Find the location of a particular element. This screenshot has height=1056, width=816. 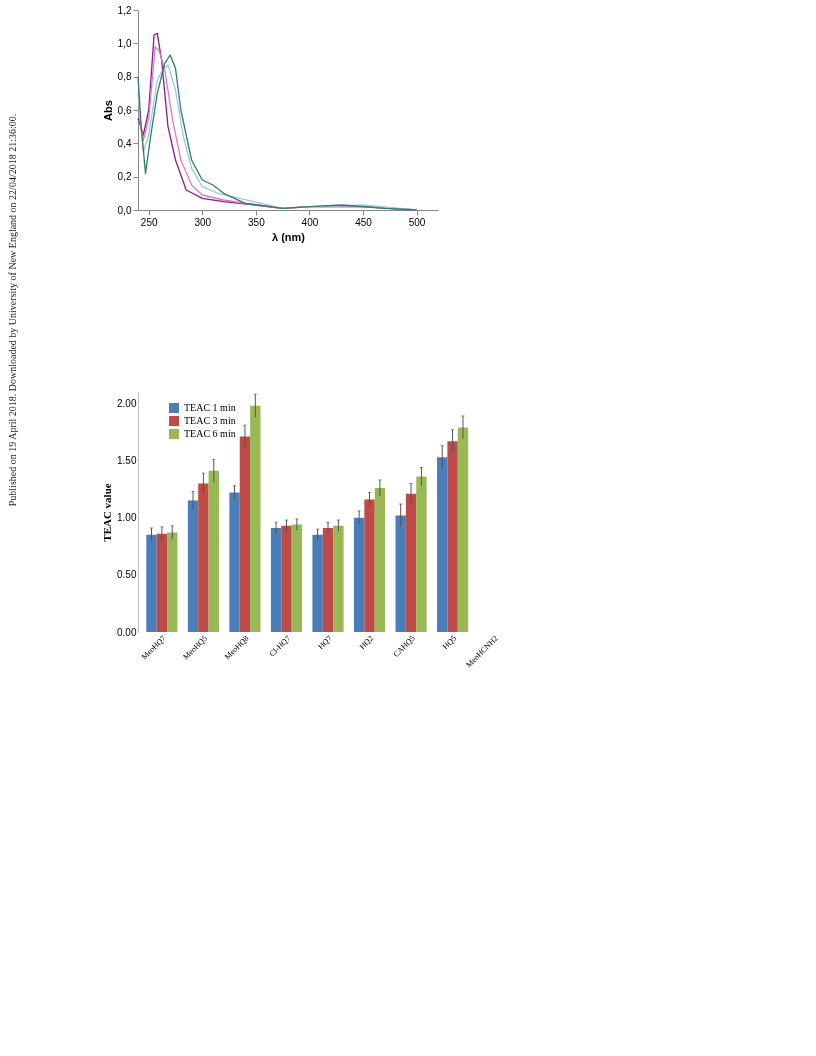

y-tick-label: 0,2 is located at coordinates (124, 177).